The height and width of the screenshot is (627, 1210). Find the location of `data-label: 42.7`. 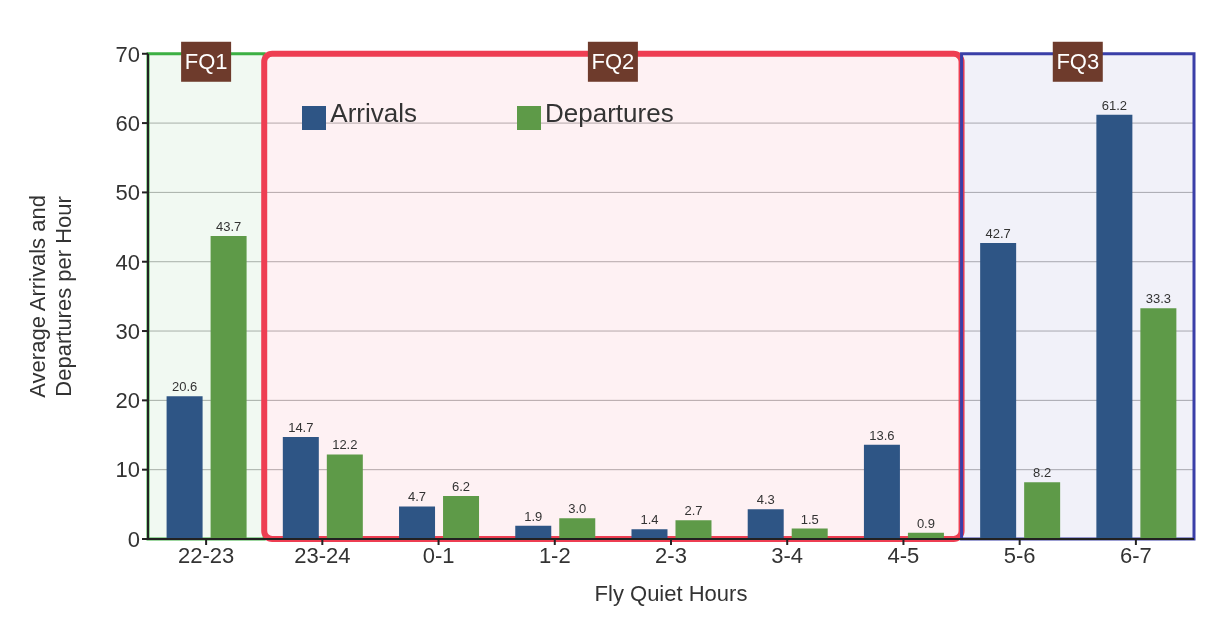

data-label: 42.7 is located at coordinates (998, 234).